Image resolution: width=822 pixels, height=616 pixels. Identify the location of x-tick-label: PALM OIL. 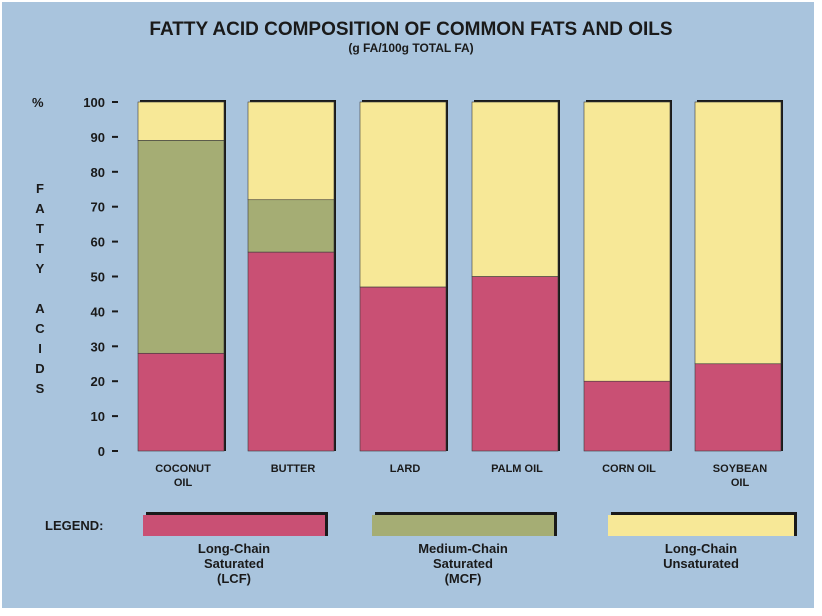
(517, 469).